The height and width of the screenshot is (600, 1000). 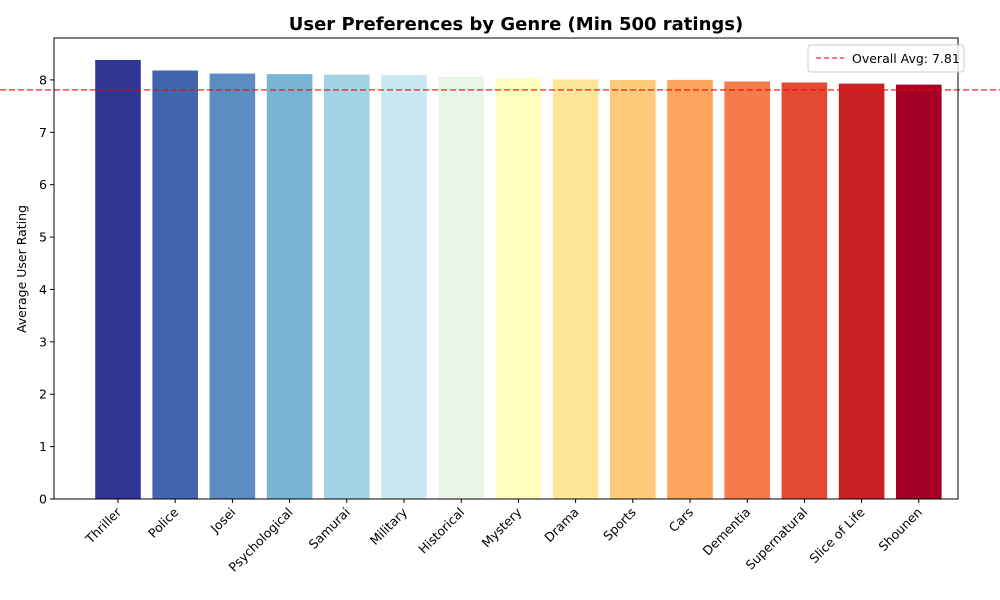 I want to click on x-tick-label-shounen: Shounen, so click(x=899, y=529).